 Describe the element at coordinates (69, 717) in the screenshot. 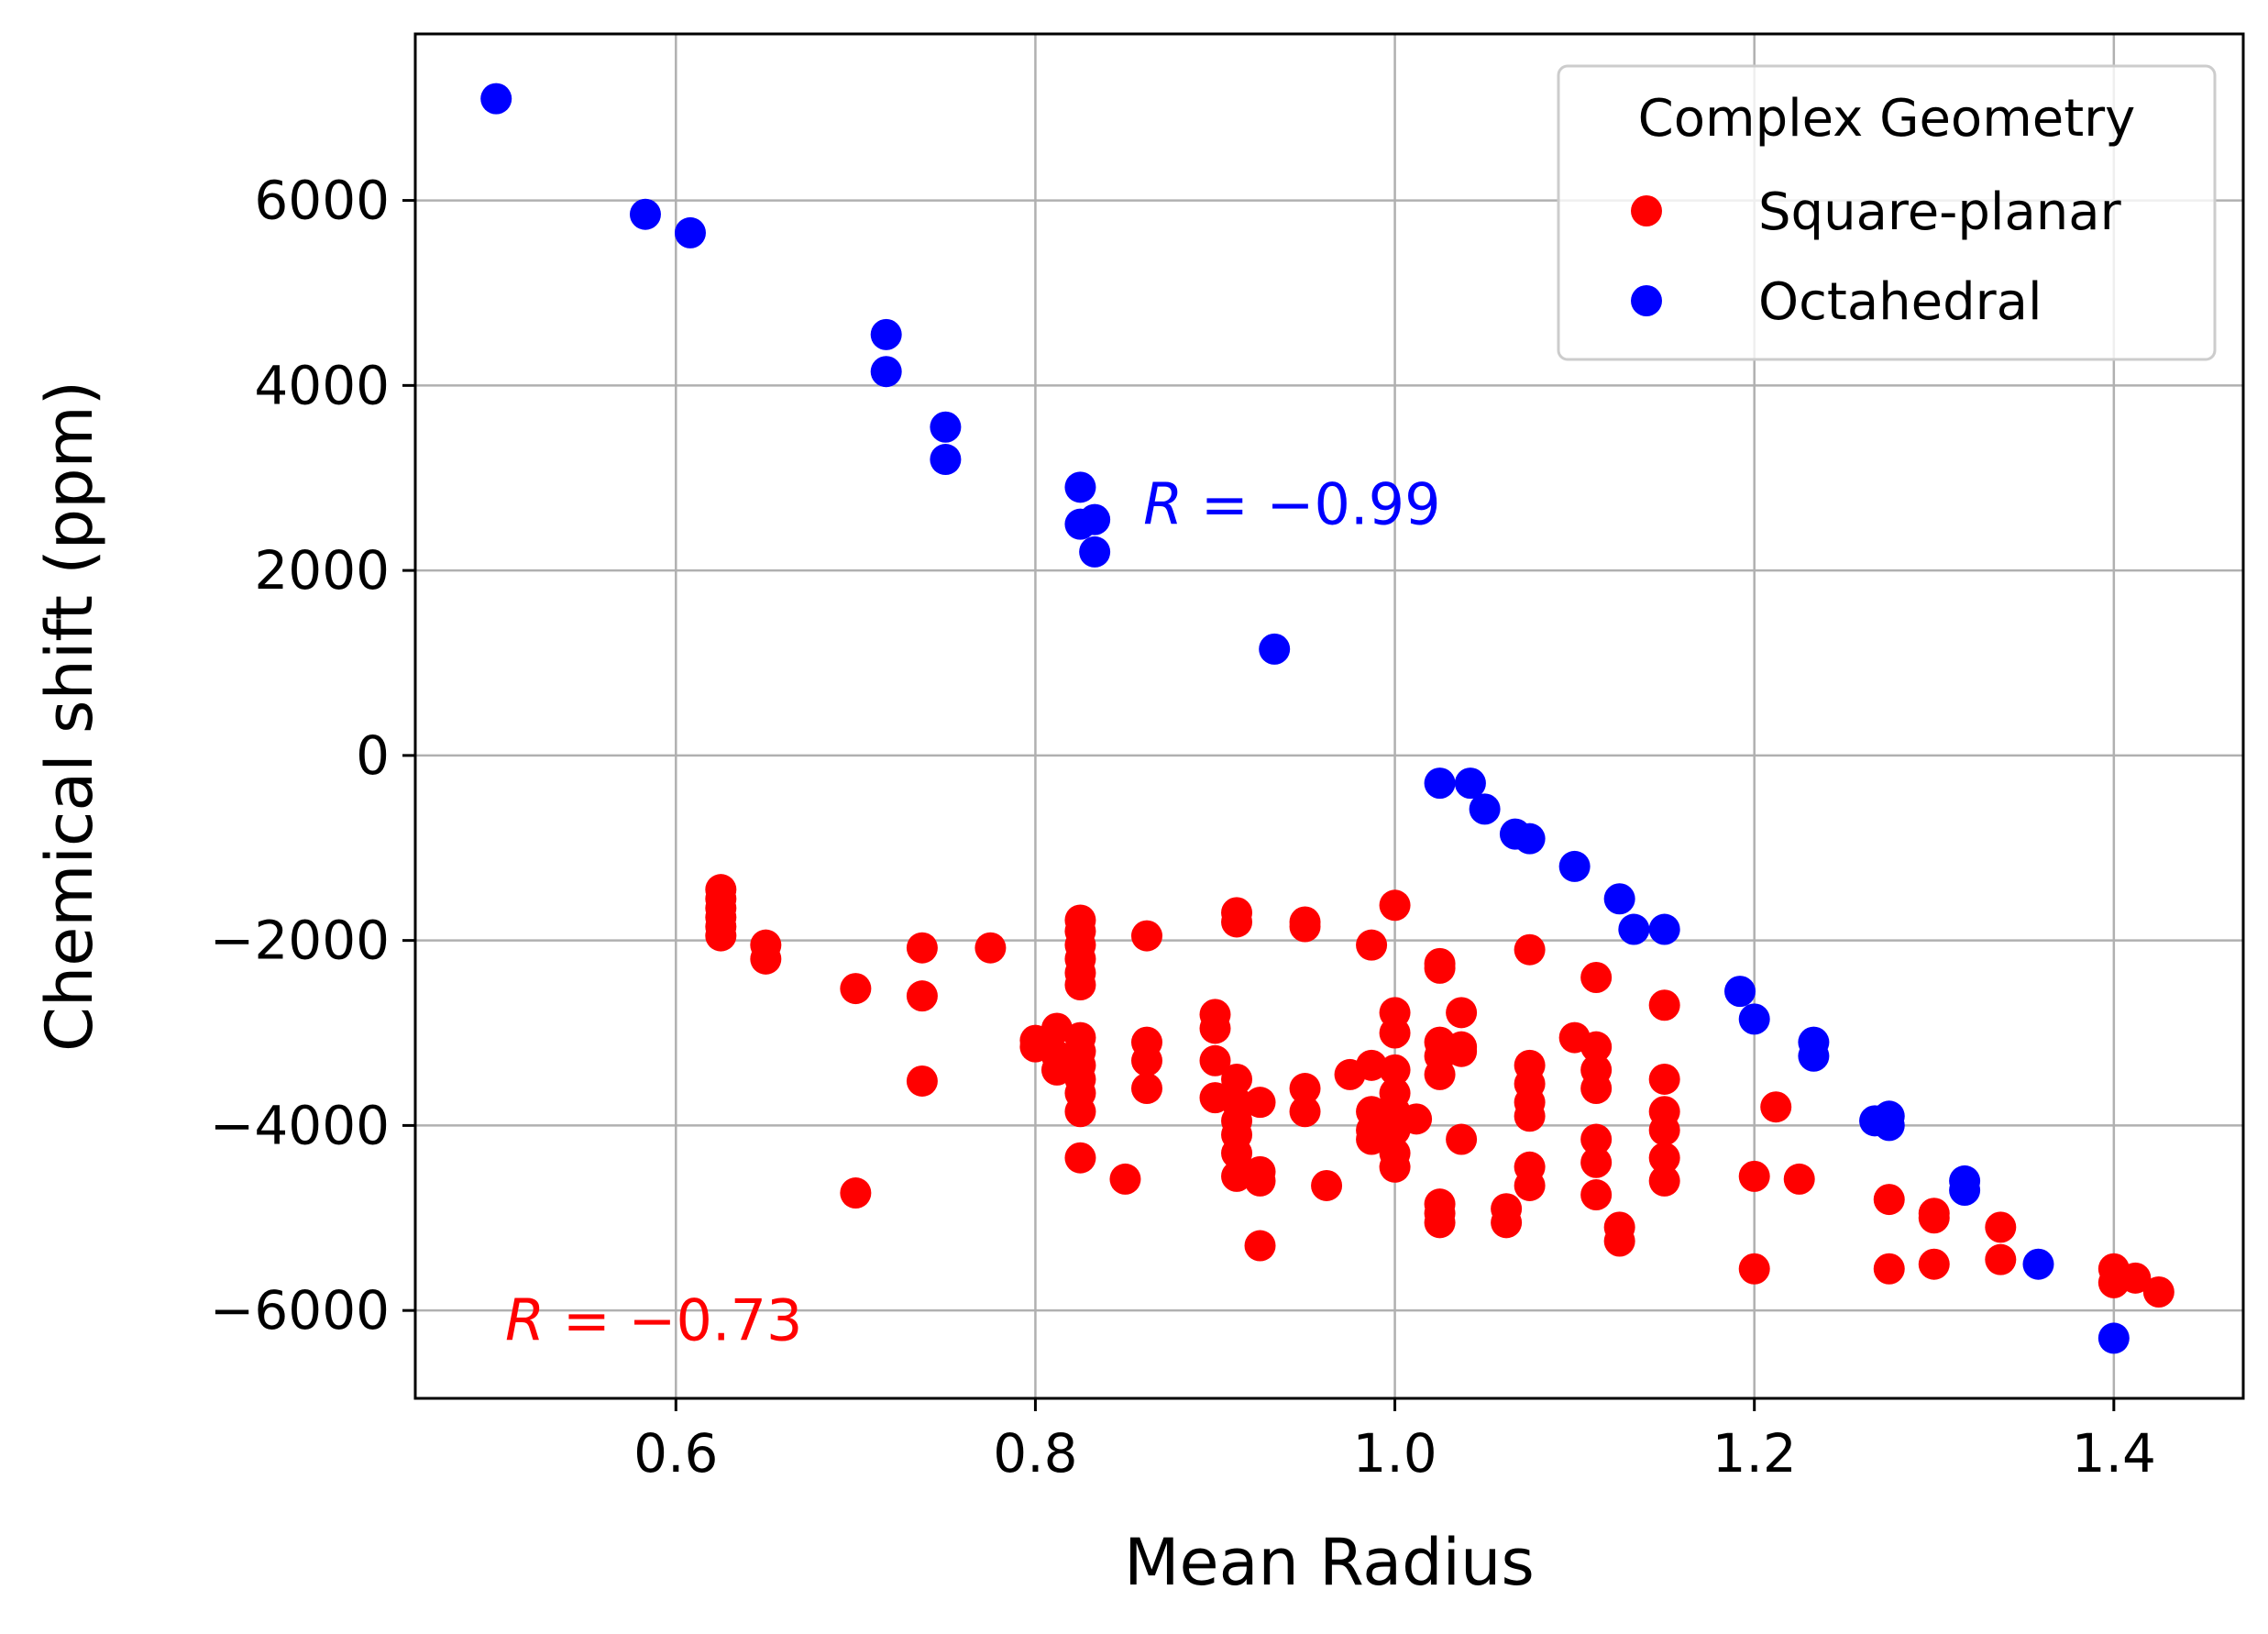

I see `y-axis-label: Chemical shift (ppm)` at that location.